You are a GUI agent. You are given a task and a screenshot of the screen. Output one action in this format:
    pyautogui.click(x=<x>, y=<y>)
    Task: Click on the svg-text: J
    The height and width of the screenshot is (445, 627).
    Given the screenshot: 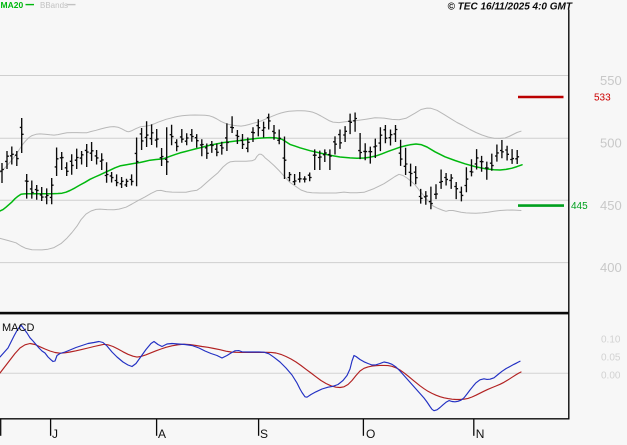 What is the action you would take?
    pyautogui.click(x=55, y=433)
    